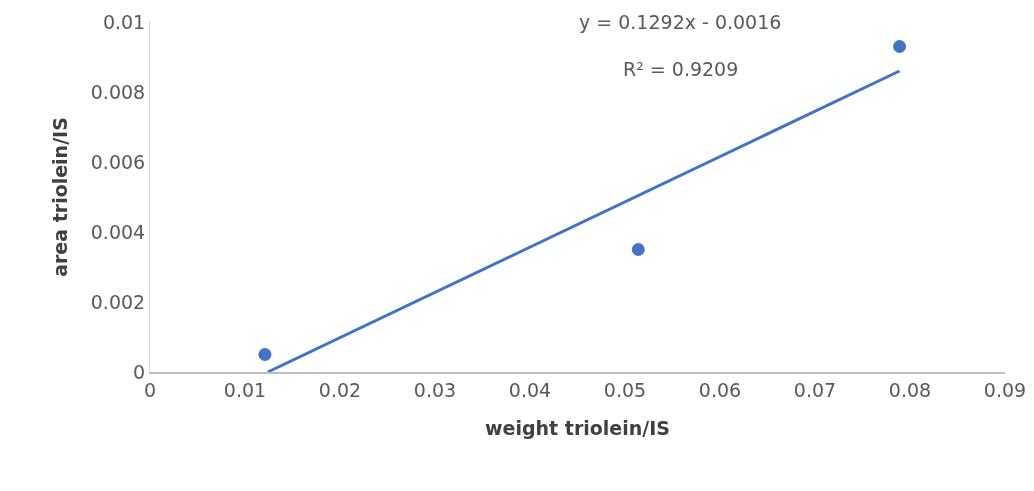 The height and width of the screenshot is (491, 1034). Describe the element at coordinates (118, 91) in the screenshot. I see `y-tick-label: 0.008` at that location.